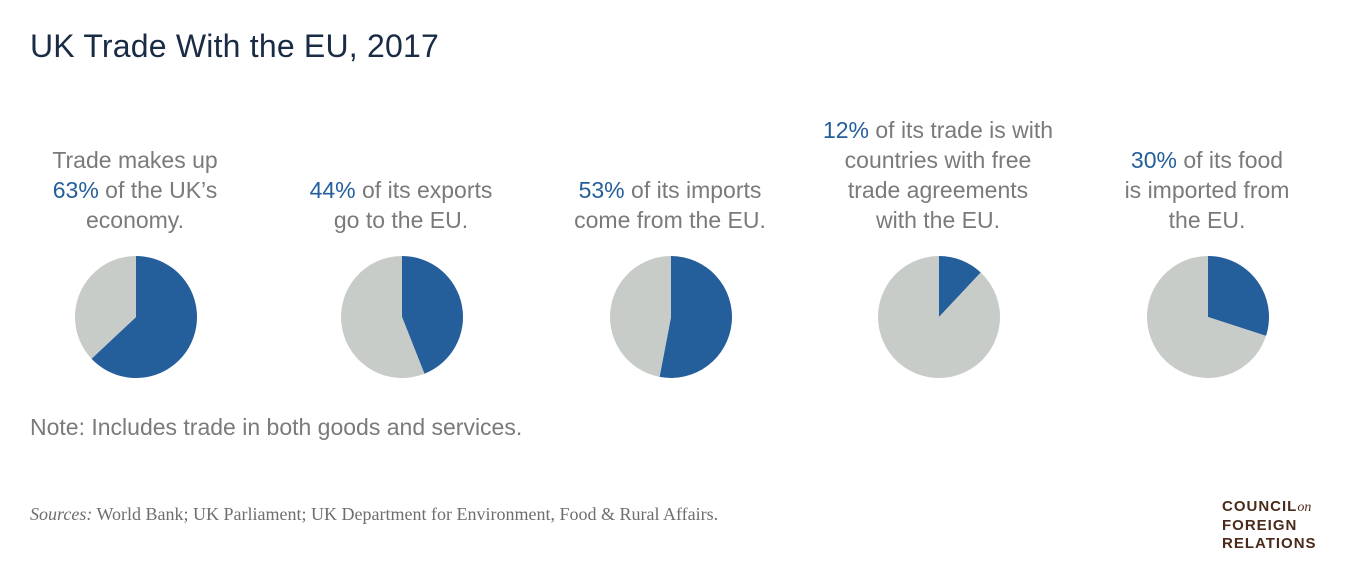 Image resolution: width=1361 pixels, height=582 pixels. I want to click on caption-exports: 44% of its exports go to the EU., so click(401, 205).